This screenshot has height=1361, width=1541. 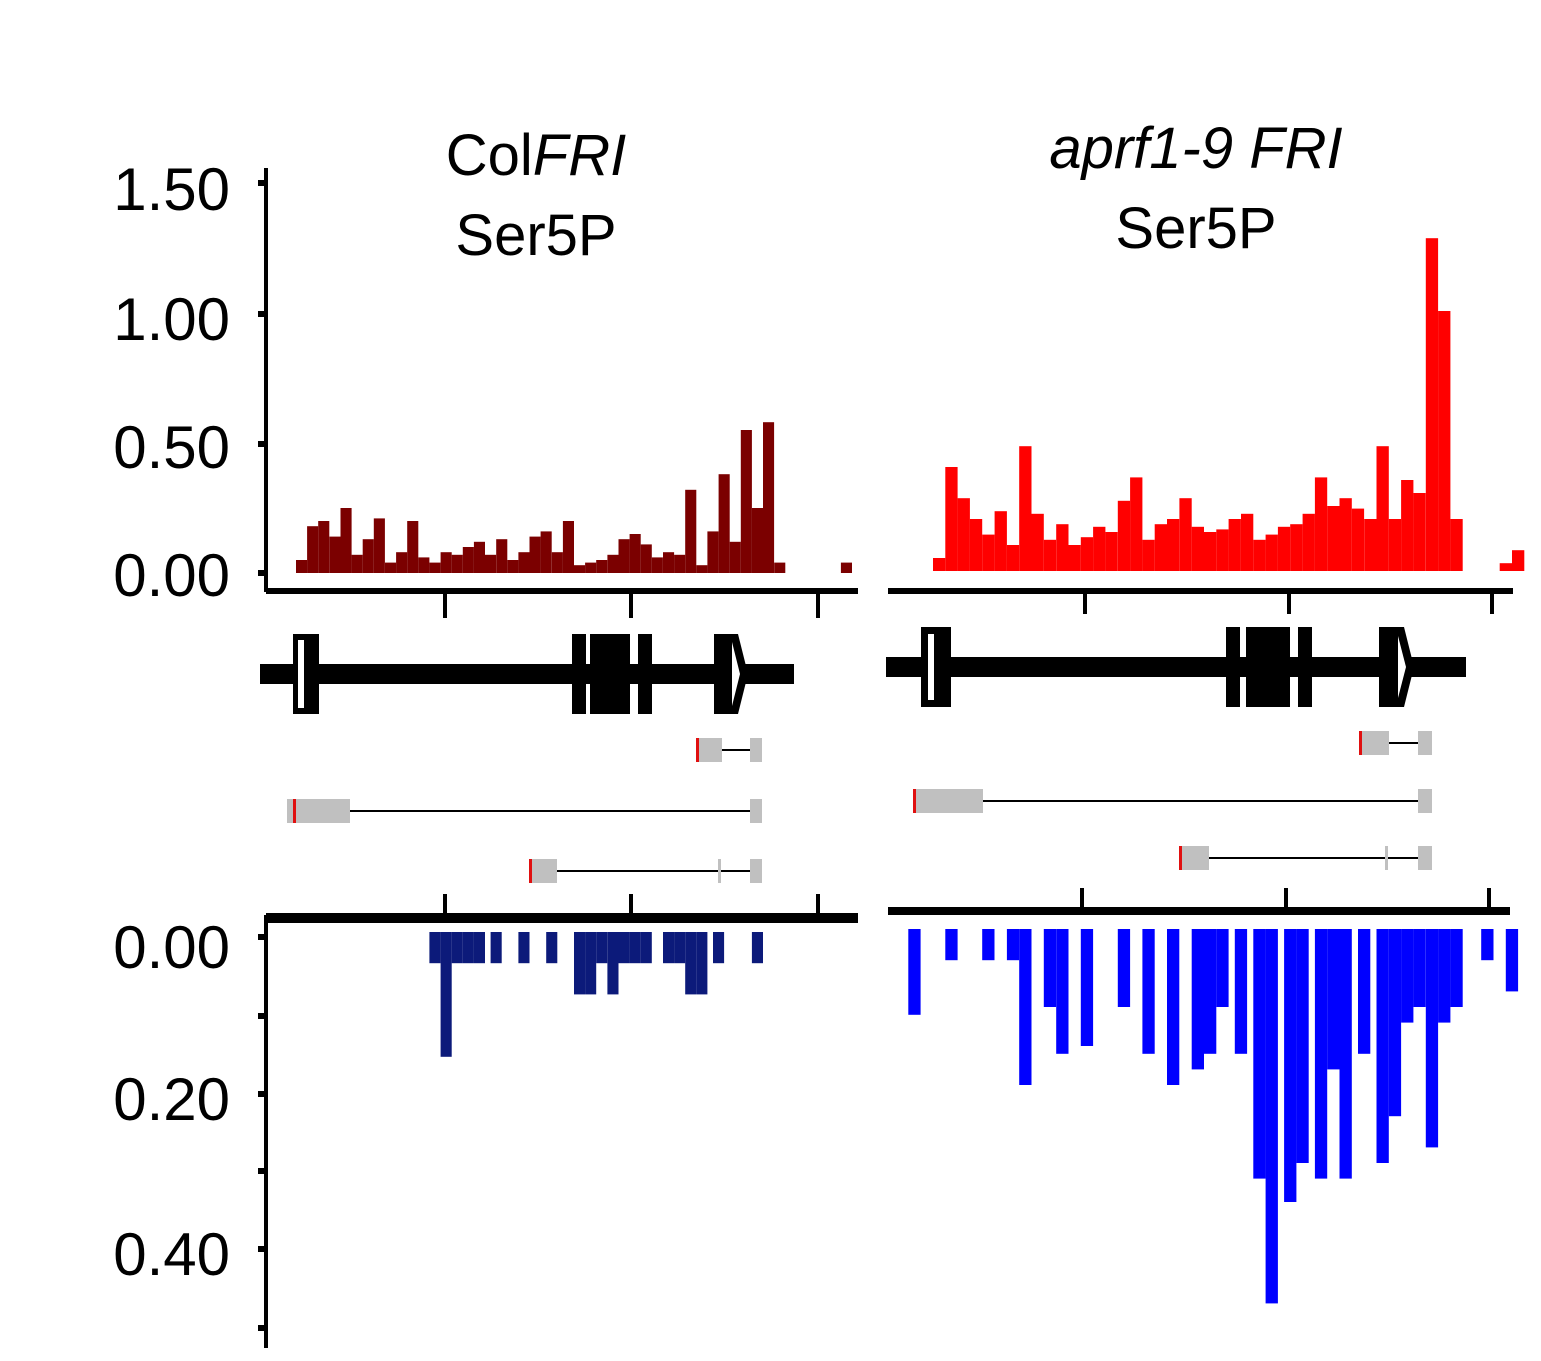 I want to click on top-y-label-050: 0.50, so click(x=171, y=447).